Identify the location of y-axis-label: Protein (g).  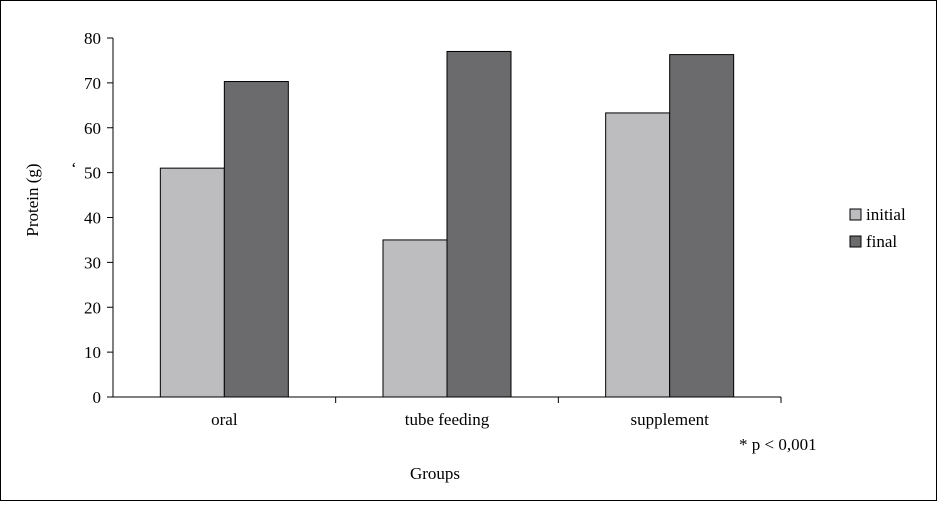
(32, 199).